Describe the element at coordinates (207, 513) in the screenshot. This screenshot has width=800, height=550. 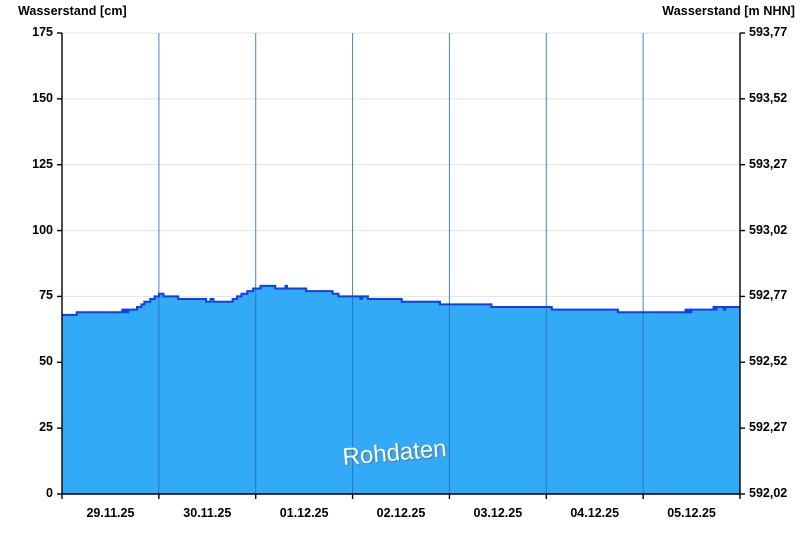
I see `x-tick-label: 30.11.25` at that location.